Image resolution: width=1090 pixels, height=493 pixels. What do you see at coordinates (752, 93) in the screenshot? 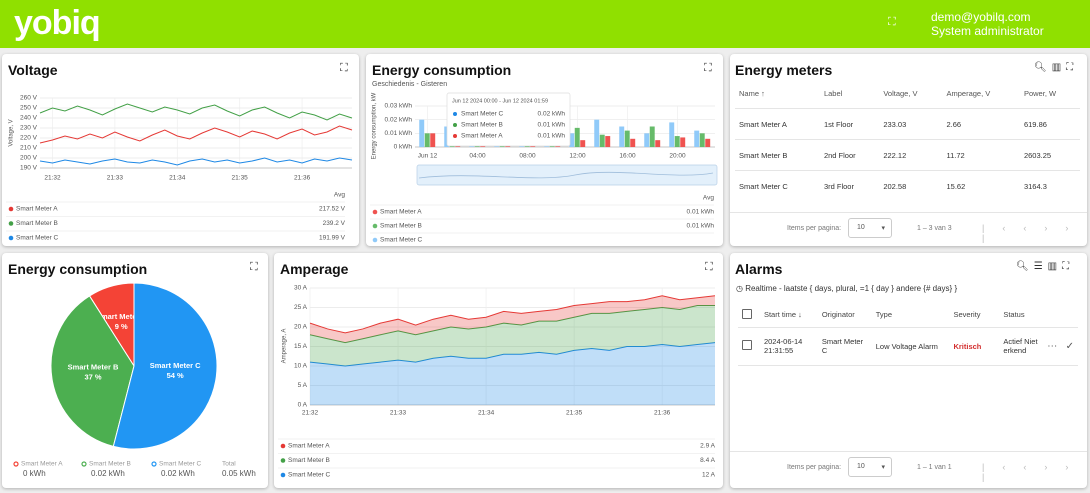
I see `column-header: Name ↑` at bounding box center [752, 93].